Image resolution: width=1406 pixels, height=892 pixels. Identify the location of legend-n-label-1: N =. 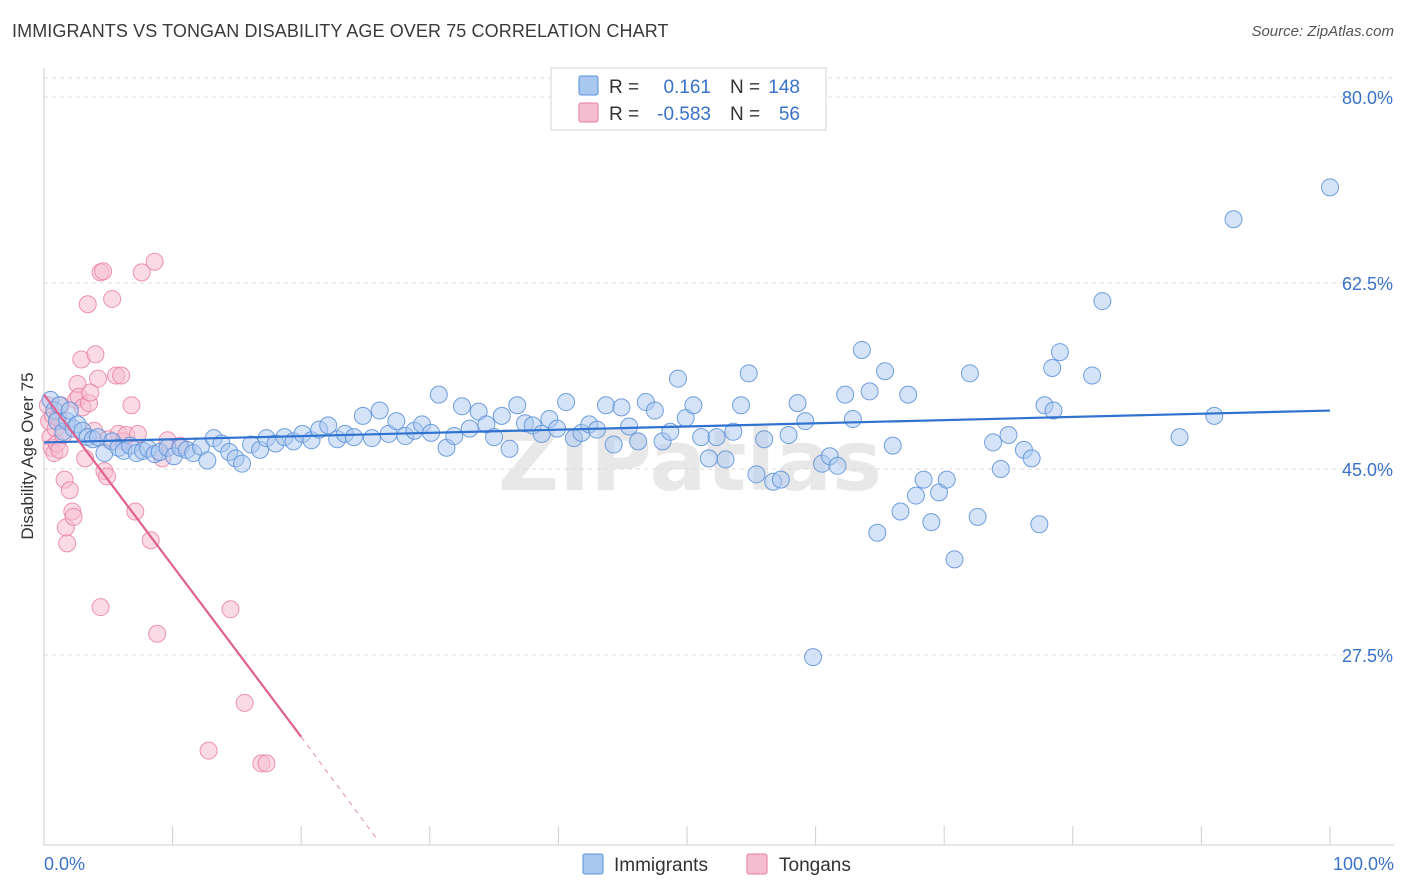
(745, 87).